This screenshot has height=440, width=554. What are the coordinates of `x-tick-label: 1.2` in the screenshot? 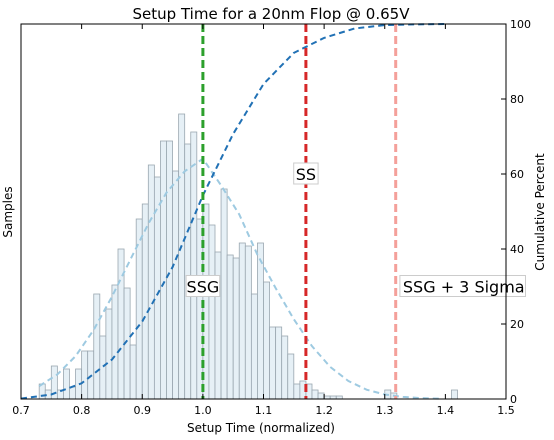 It's located at (324, 410).